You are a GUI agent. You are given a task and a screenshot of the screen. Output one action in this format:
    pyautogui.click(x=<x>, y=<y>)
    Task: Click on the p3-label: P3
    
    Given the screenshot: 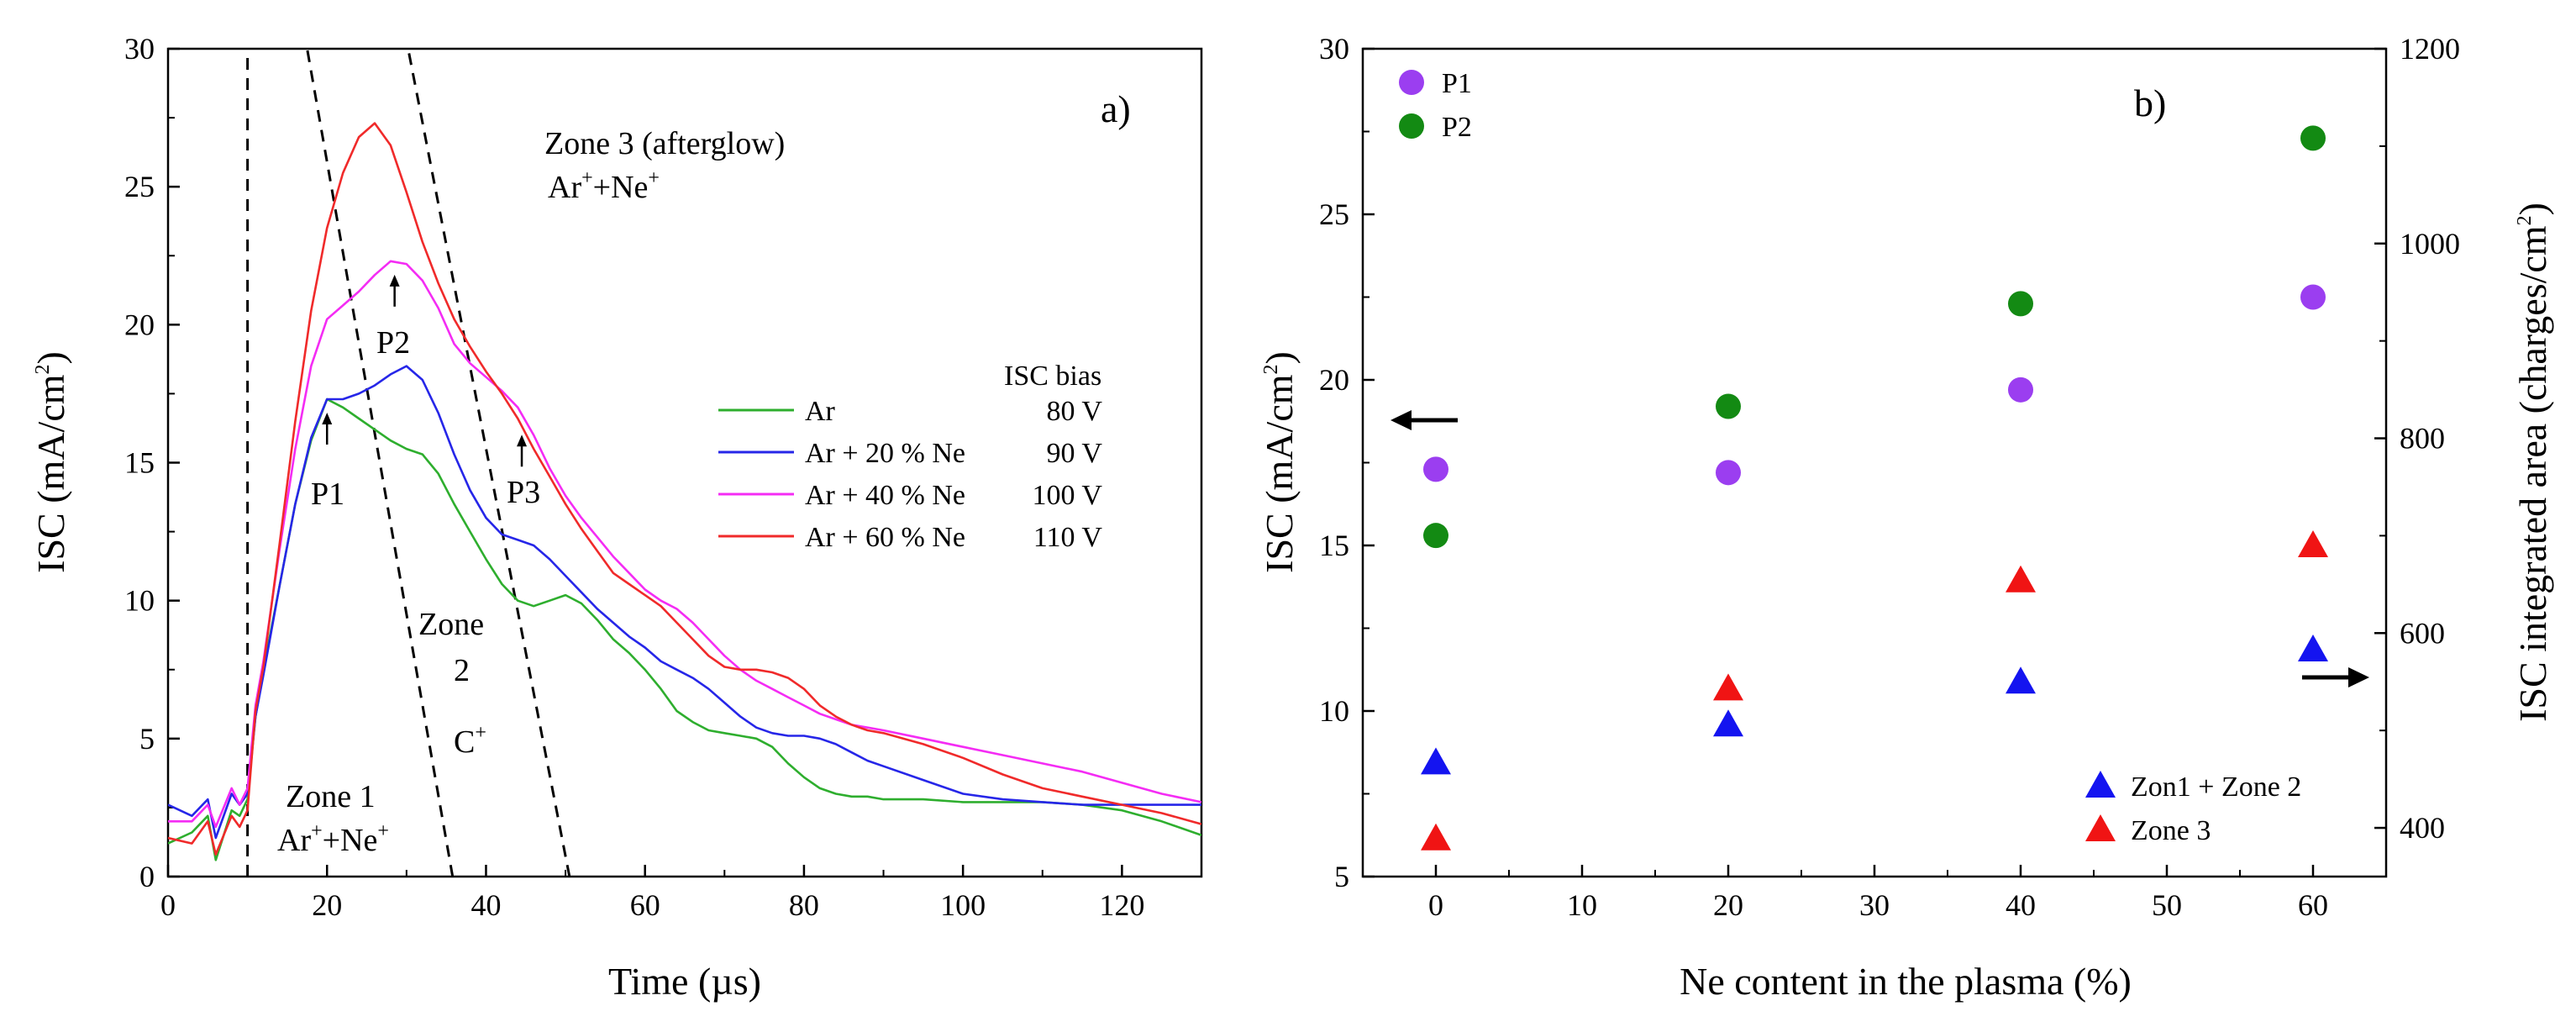 What is the action you would take?
    pyautogui.click(x=523, y=492)
    